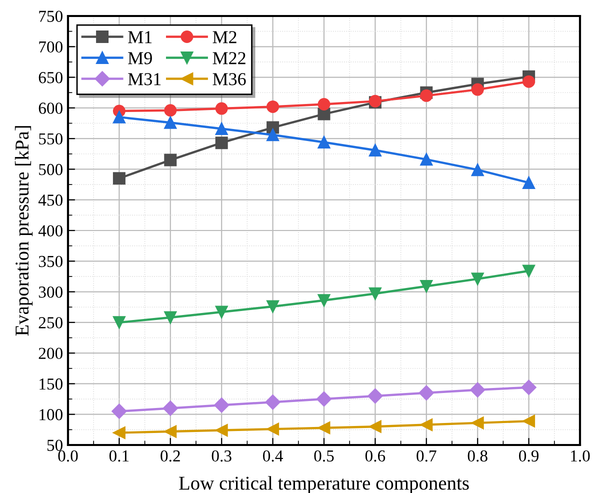 The width and height of the screenshot is (595, 493). I want to click on y-tick-label: 350, so click(50, 262).